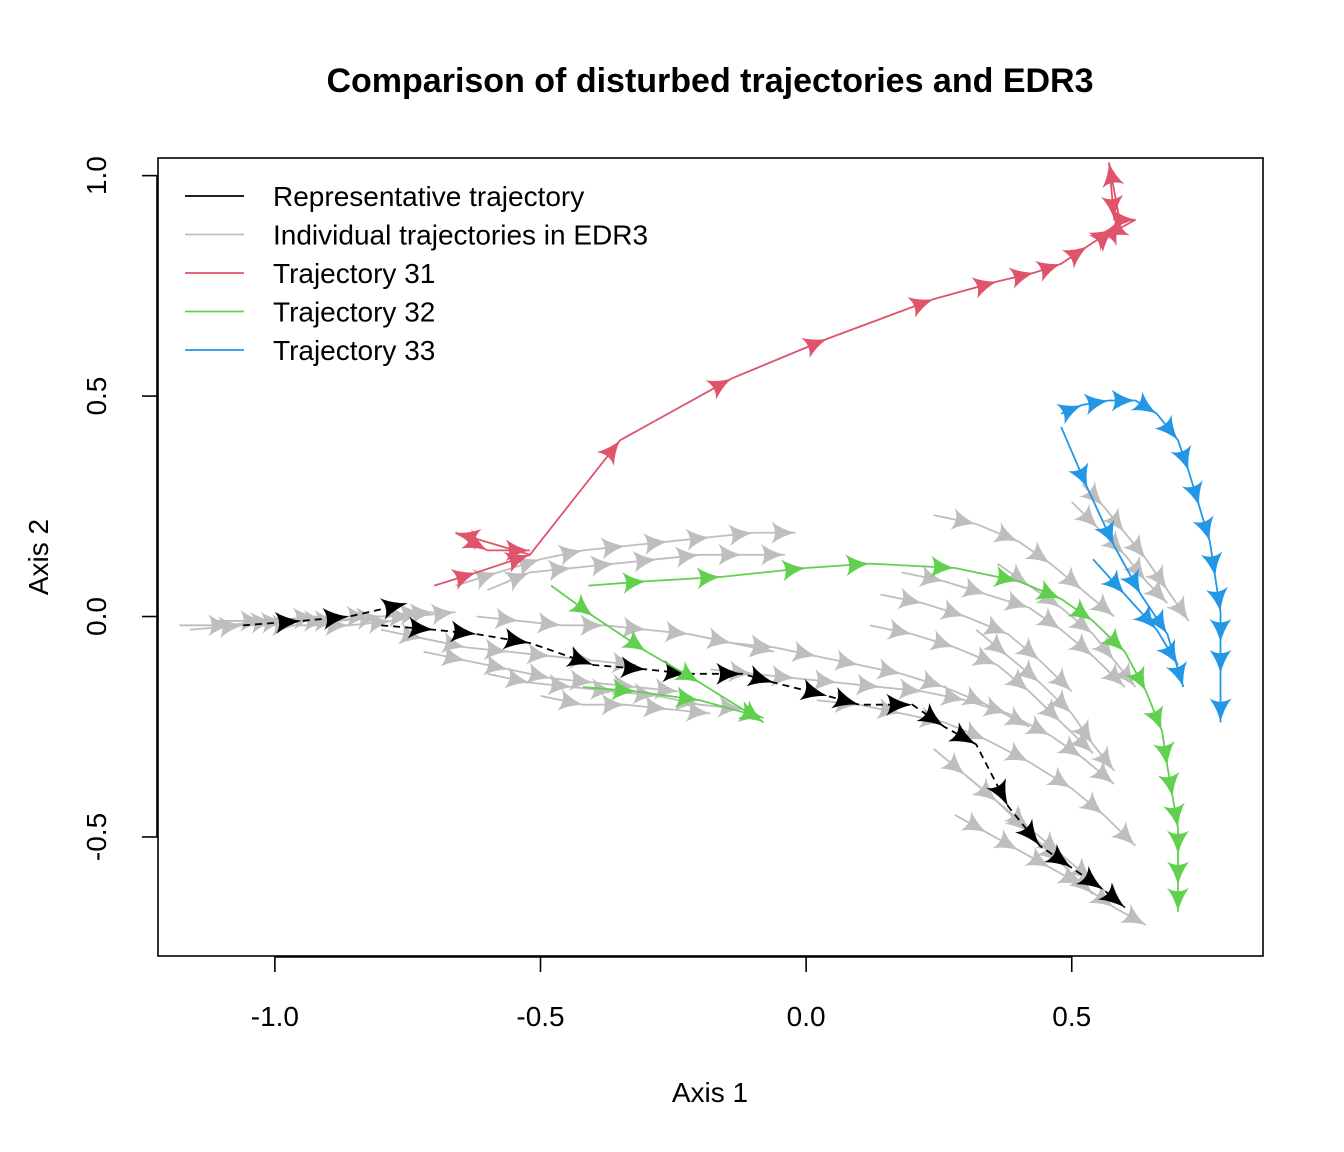  I want to click on x-tick-label: -1.0, so click(275, 1016).